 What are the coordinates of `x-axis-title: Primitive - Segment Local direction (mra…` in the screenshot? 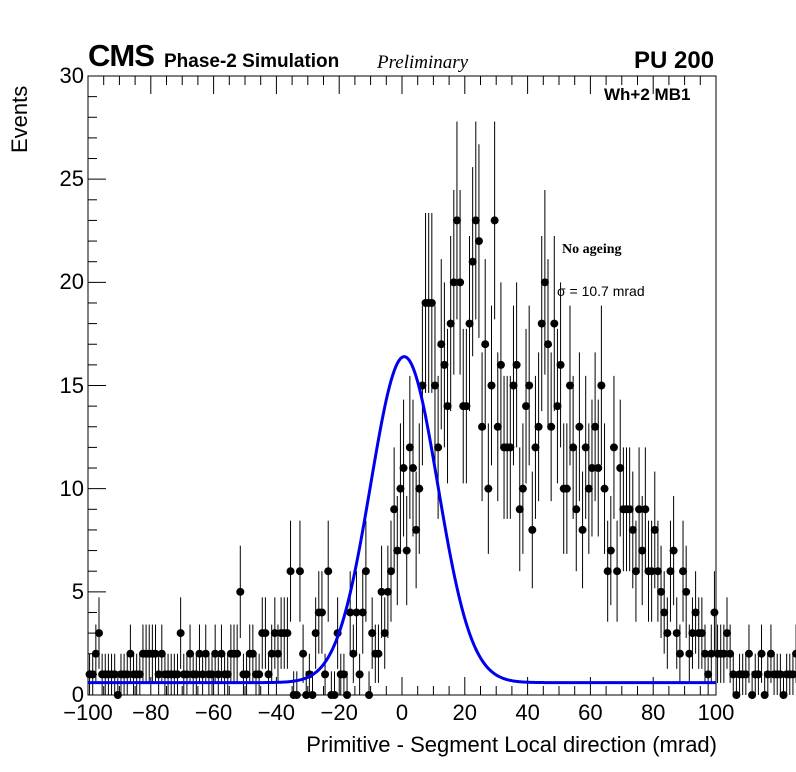 It's located at (511, 744).